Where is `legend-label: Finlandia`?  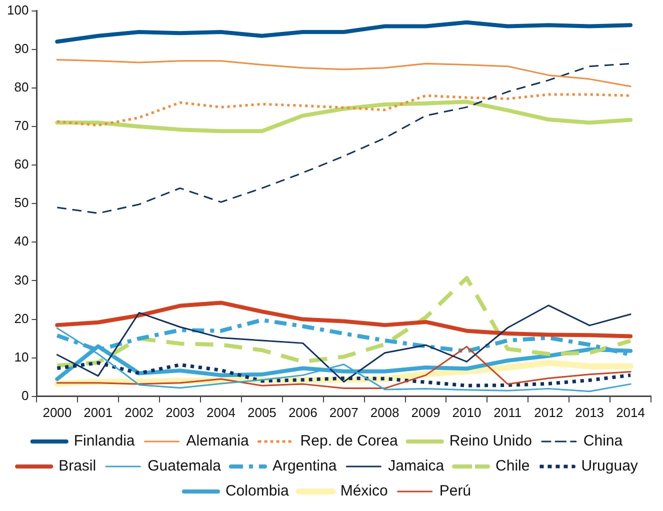 legend-label: Finlandia is located at coordinates (105, 441).